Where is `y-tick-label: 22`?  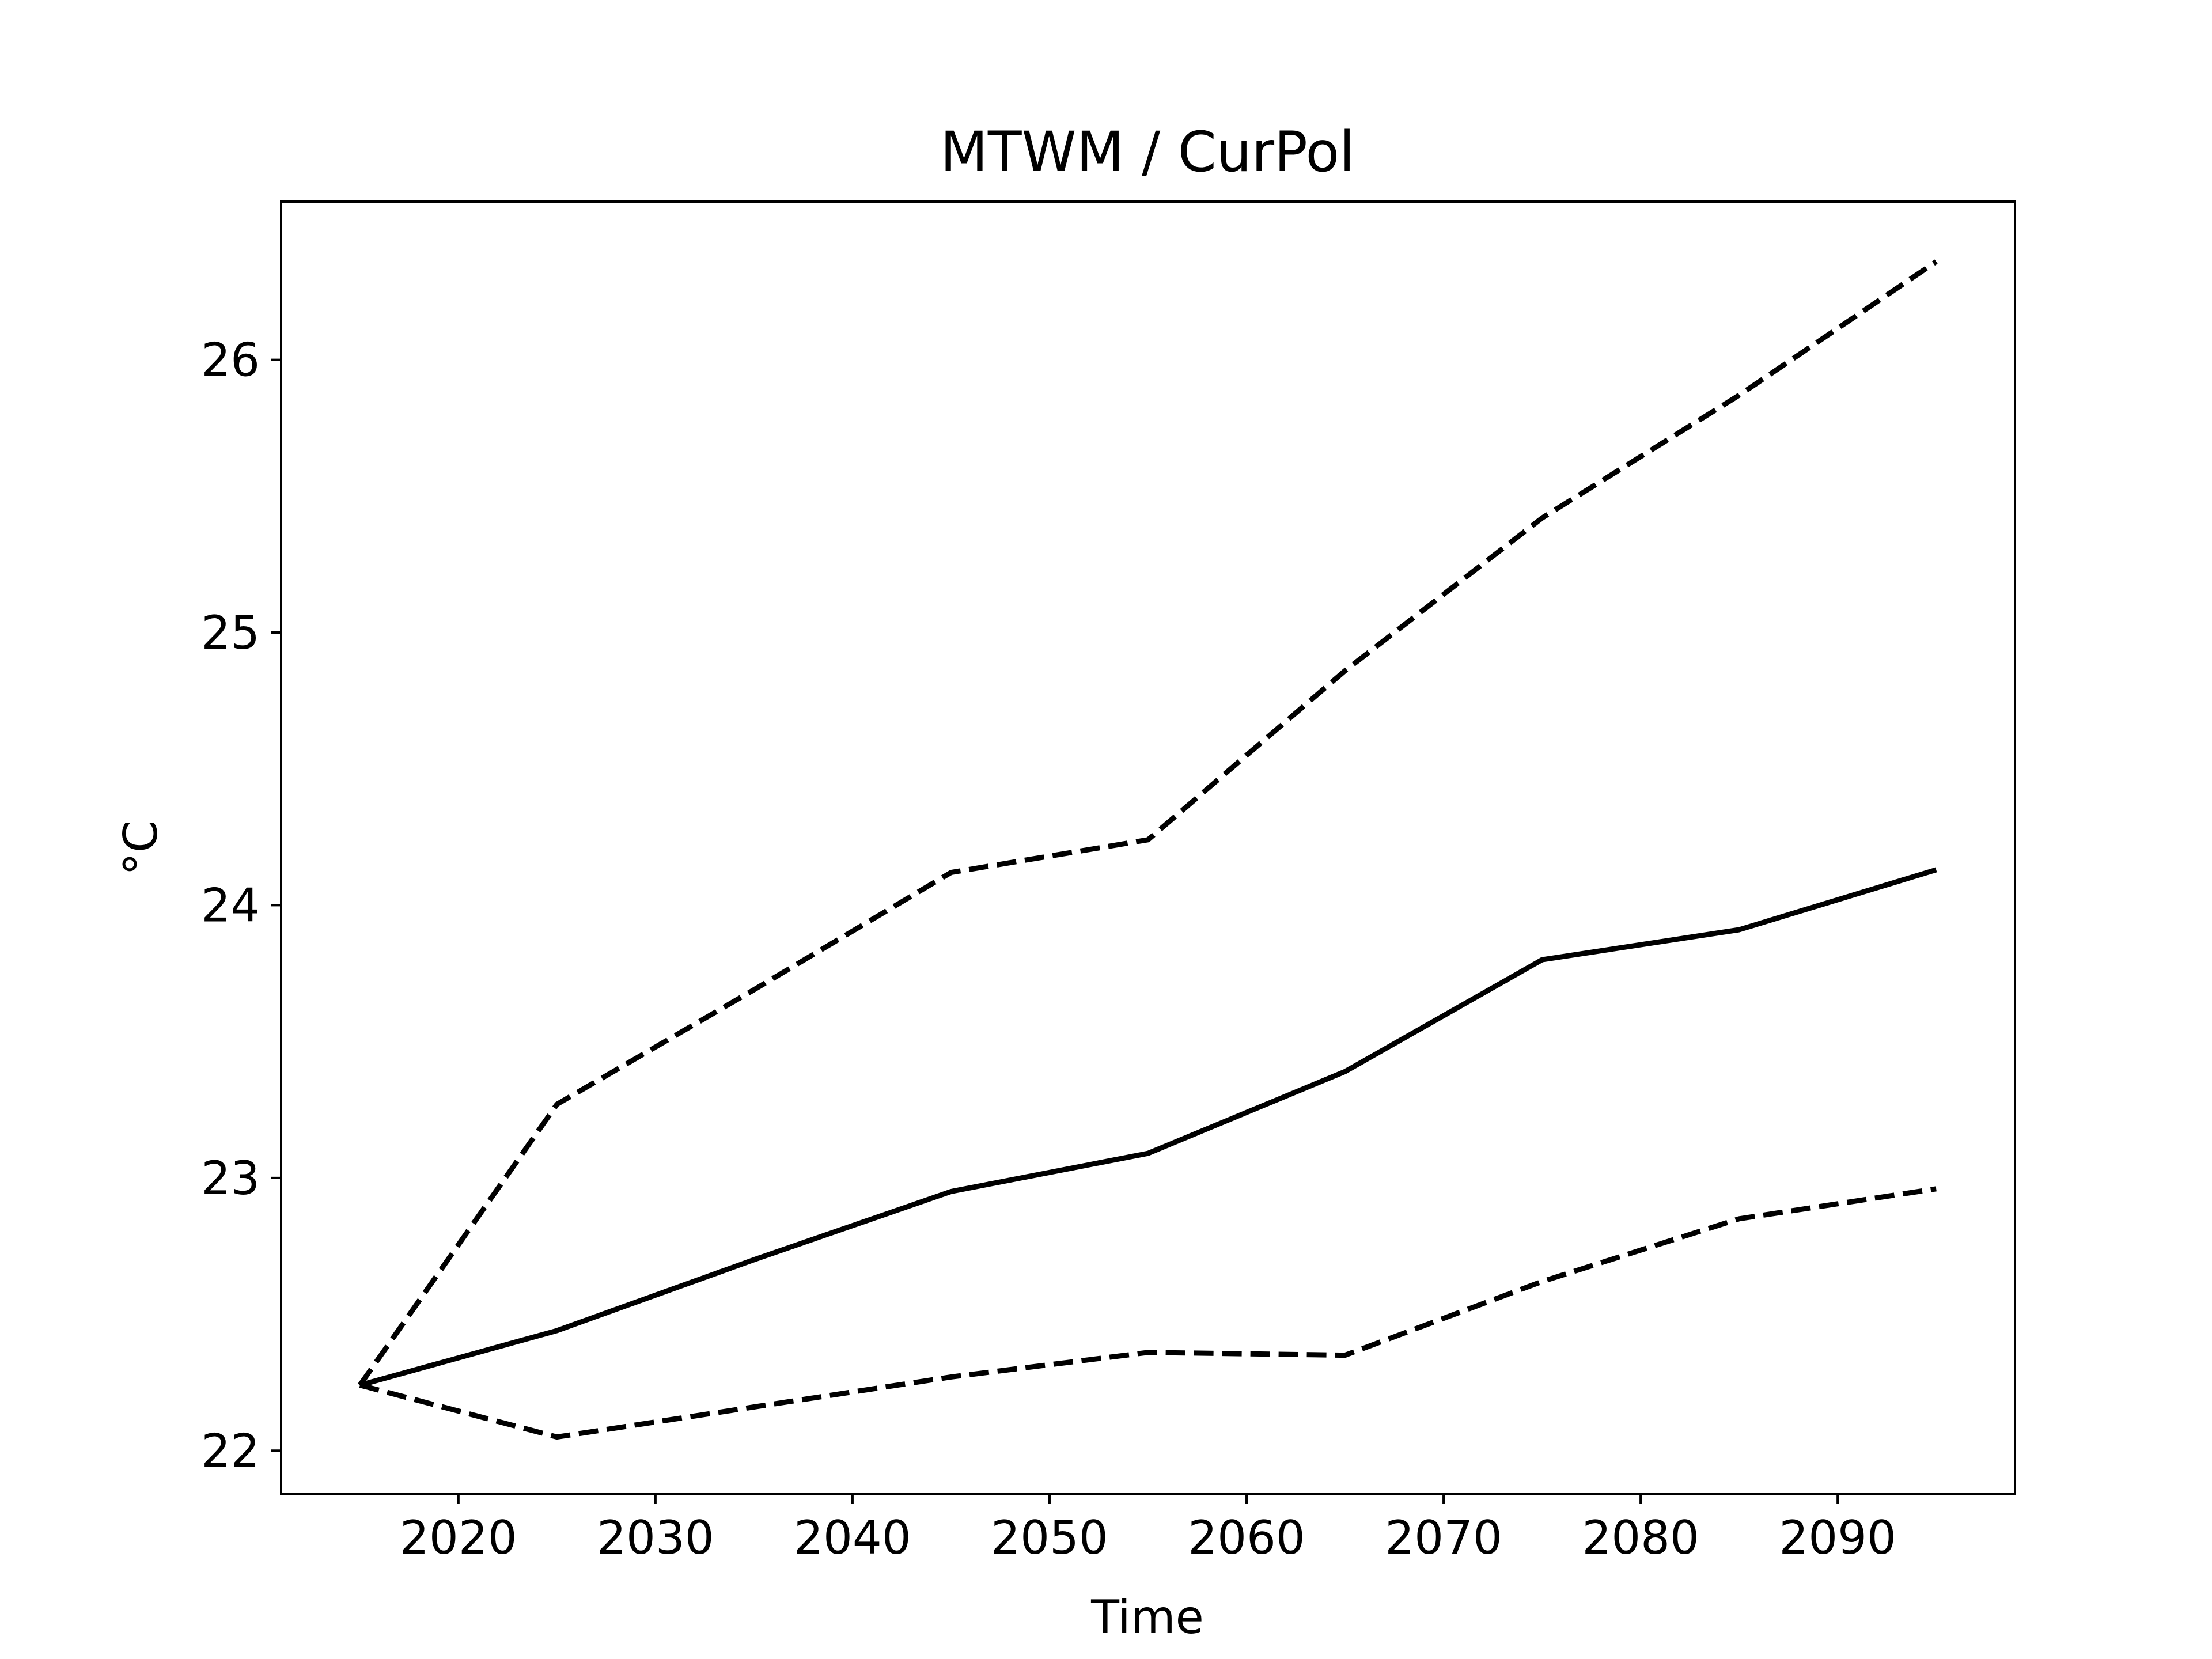 y-tick-label: 22 is located at coordinates (230, 1451).